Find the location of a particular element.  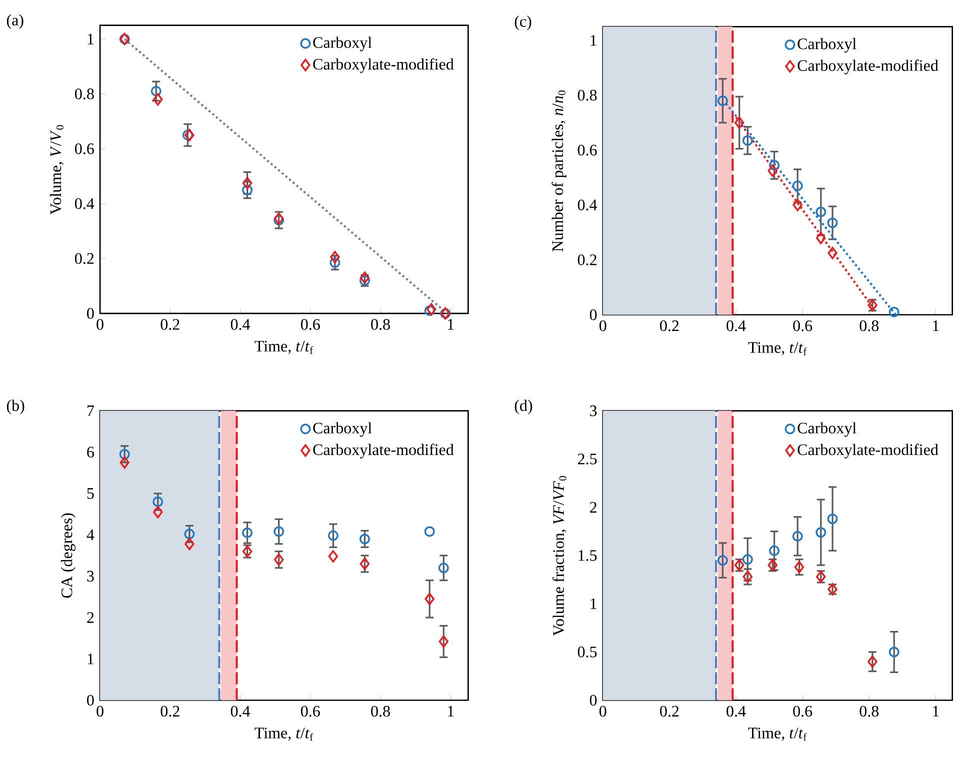

y-axis-title: CA (degrees) is located at coordinates (68, 555).